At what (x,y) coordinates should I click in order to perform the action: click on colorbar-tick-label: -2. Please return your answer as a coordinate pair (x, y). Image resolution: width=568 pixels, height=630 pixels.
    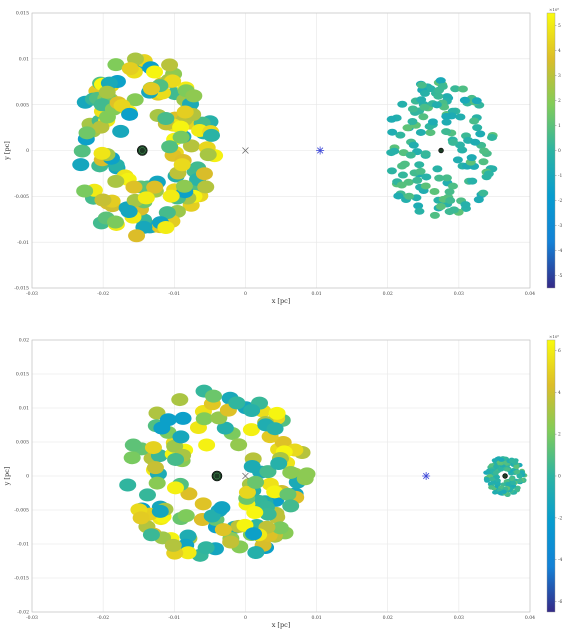
    Looking at the image, I should click on (560, 201).